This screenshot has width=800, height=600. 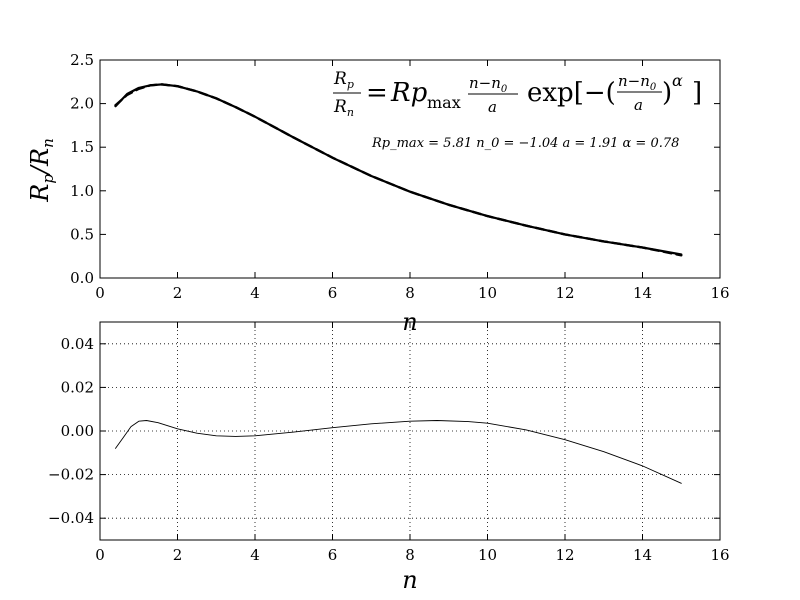 I want to click on top-y-tick-label: 1.0, so click(x=82, y=191).